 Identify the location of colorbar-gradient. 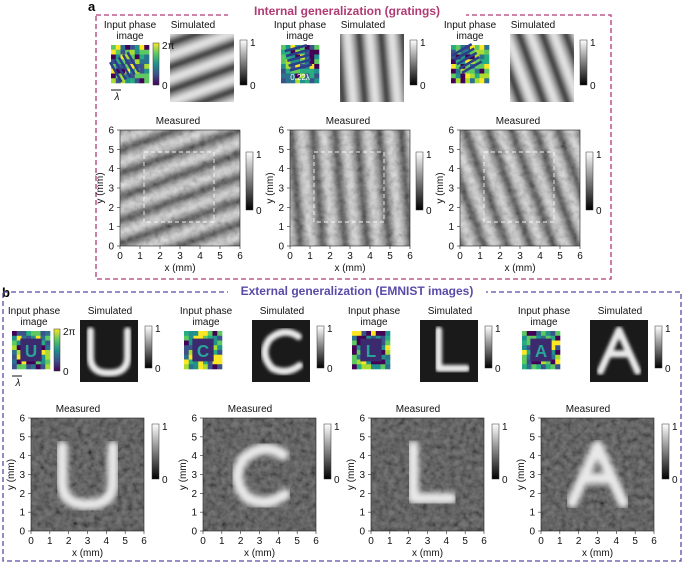
(665, 451).